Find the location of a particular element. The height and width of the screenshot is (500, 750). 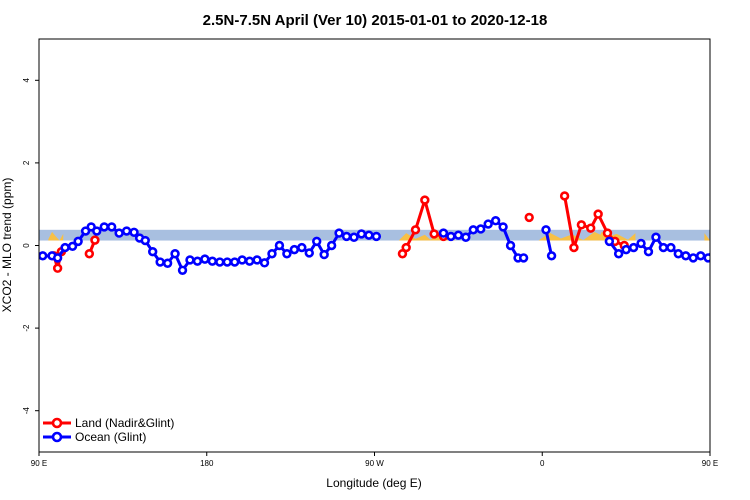

legend: Land (Nadir&Glint)Ocean (Glint) is located at coordinates (108, 430).